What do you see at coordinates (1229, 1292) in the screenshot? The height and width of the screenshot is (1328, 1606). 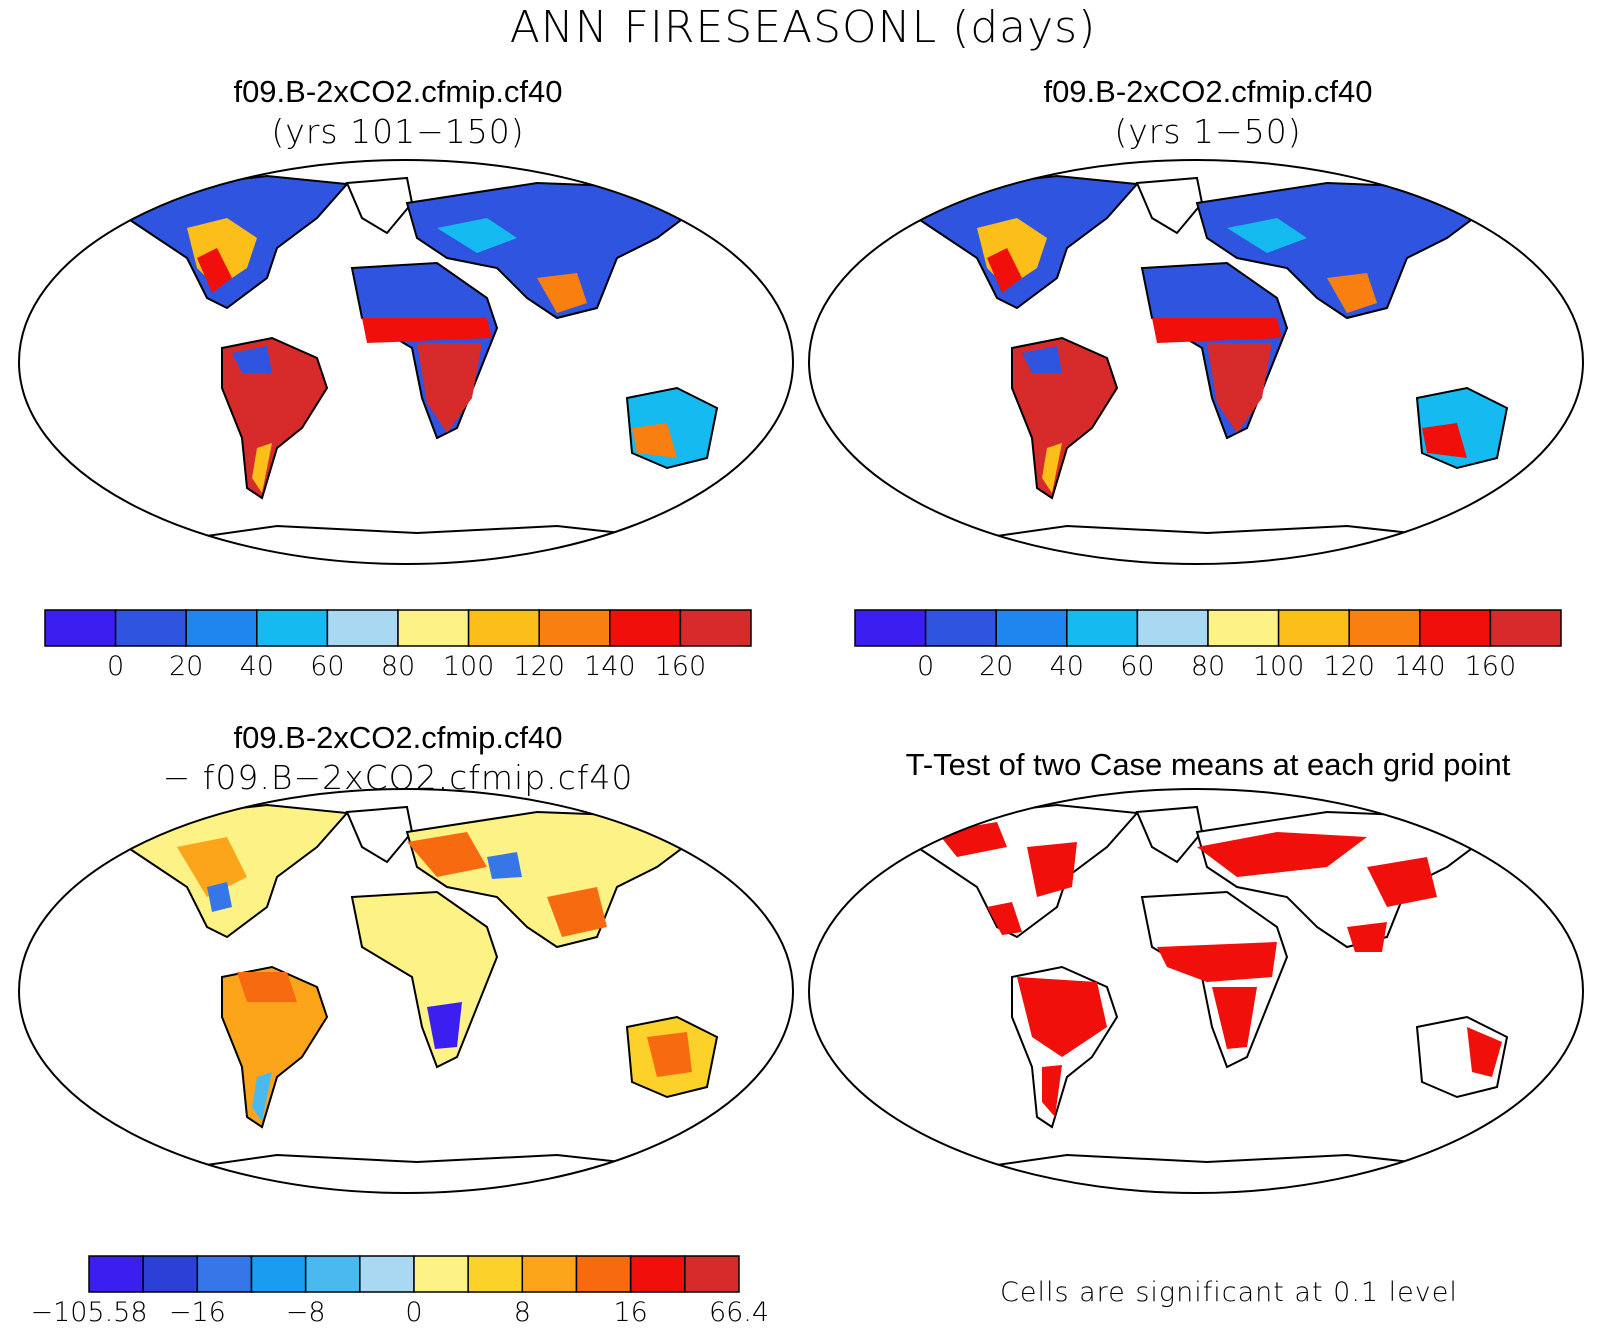 I see `significance-note: Cells are significant at 0.1 level` at bounding box center [1229, 1292].